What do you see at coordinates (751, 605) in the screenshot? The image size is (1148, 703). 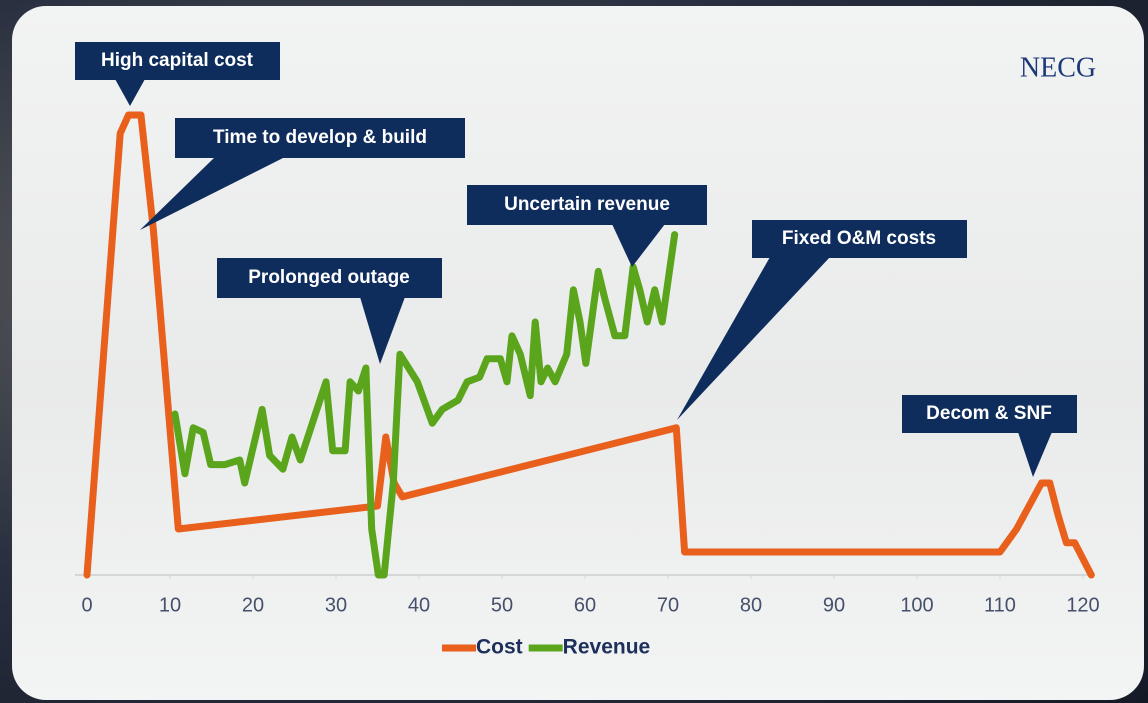 I see `x-tick-label: 80` at bounding box center [751, 605].